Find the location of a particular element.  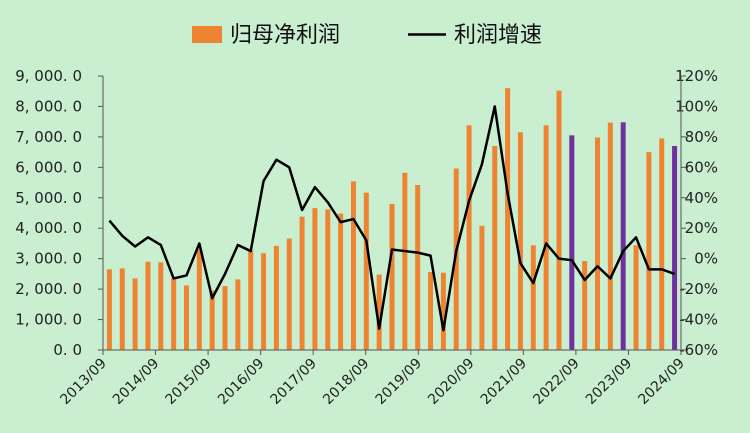

left-tick-label: 2, 000. 0 is located at coordinates (48, 289).